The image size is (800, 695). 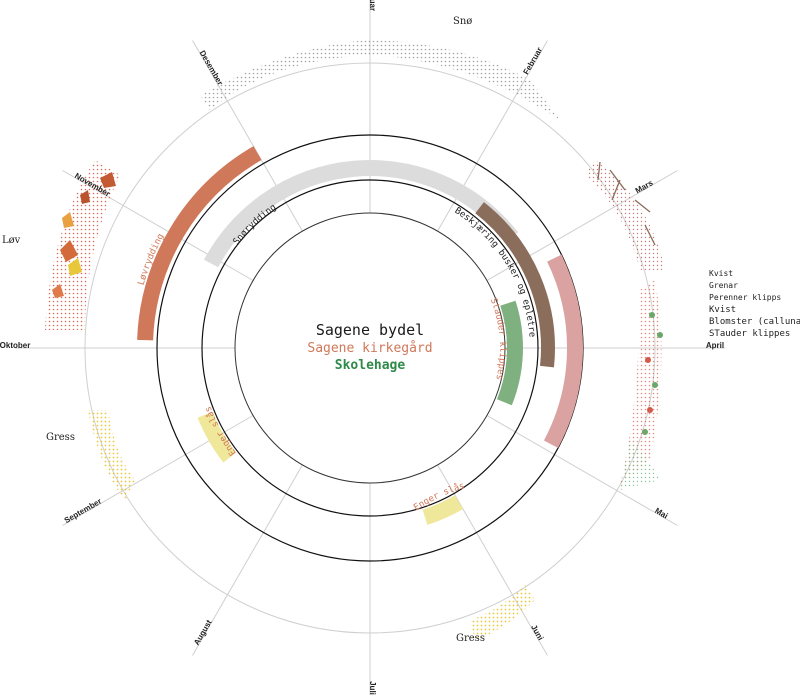 I want to click on band-meadow-jun, so click(x=442, y=510).